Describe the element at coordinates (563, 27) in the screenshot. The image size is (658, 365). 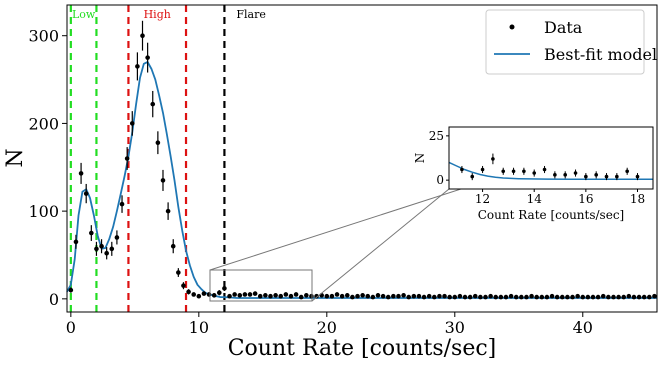
I see `legend-label-data: Data` at that location.